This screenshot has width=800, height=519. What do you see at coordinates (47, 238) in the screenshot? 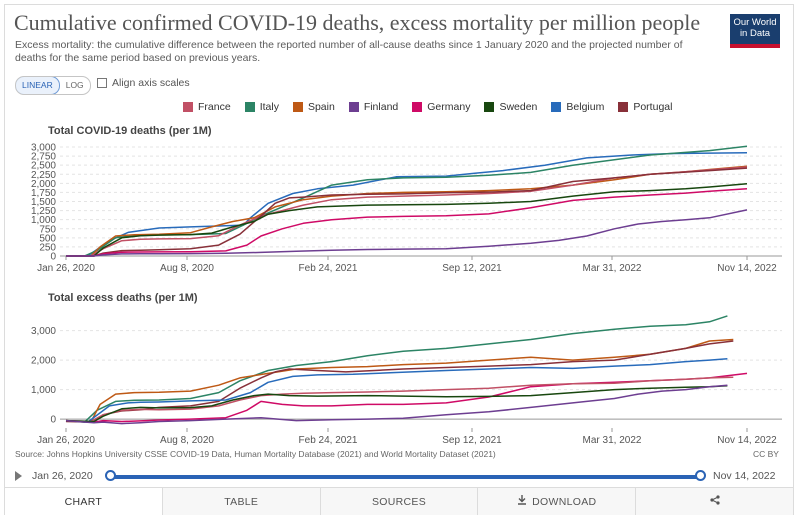
I see `y-tick-label: 500` at bounding box center [47, 238].